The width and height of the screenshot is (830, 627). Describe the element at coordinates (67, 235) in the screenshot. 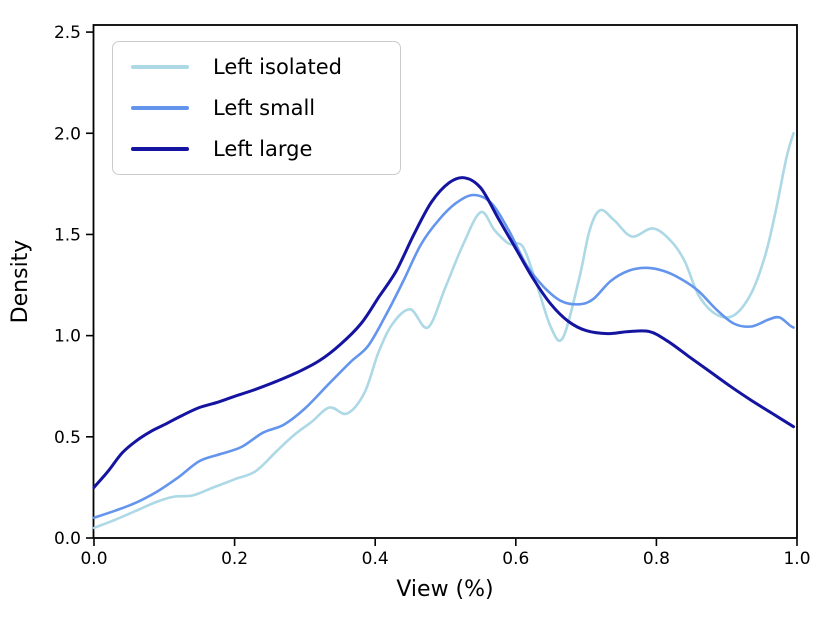

I see `y-tick-label: 1.5` at that location.